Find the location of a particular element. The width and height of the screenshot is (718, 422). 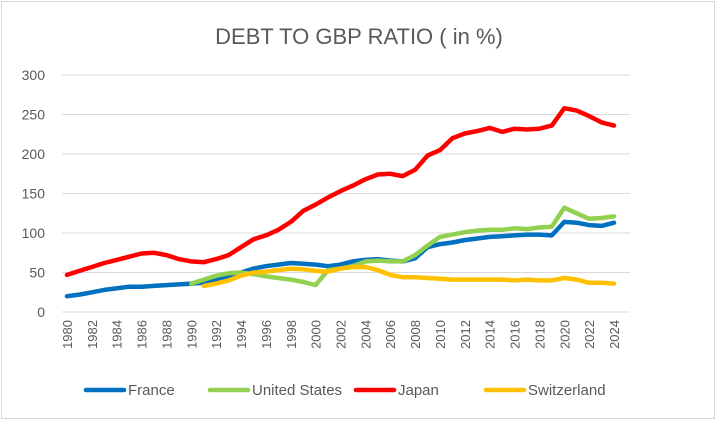

series-line-united-states is located at coordinates (403, 246).